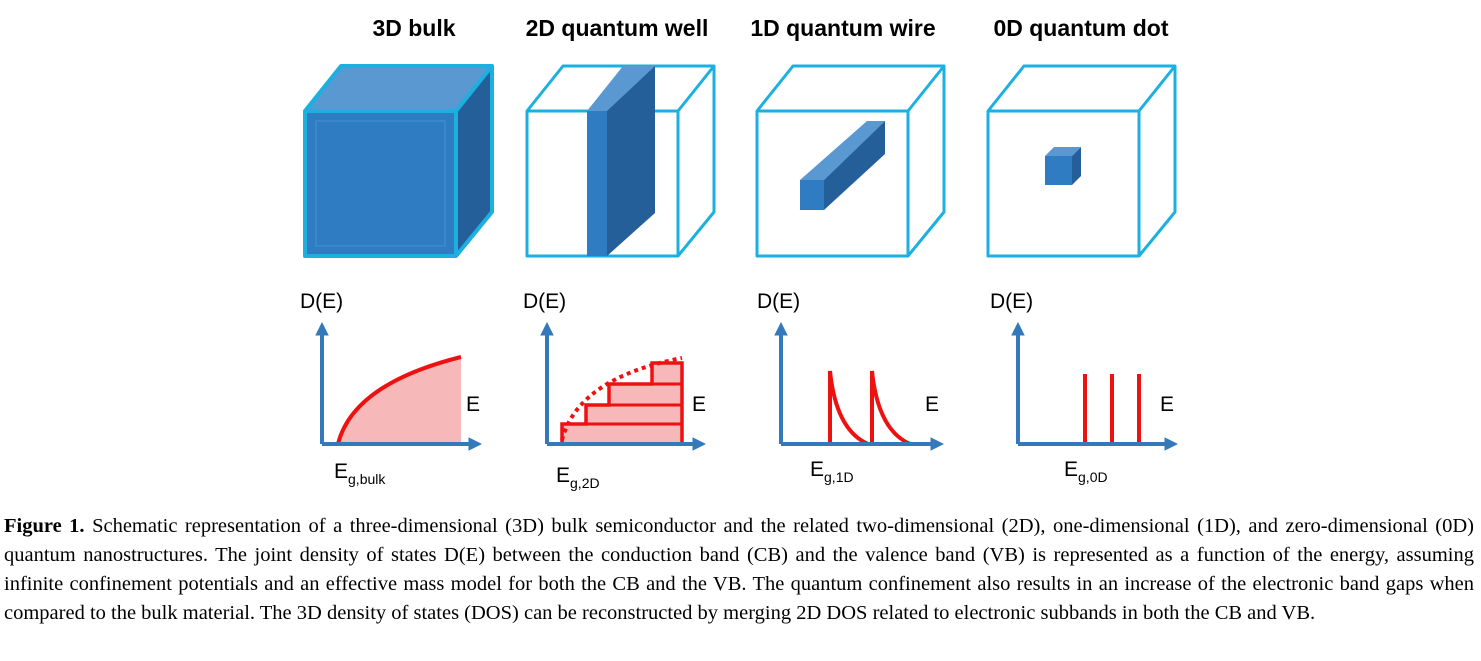 The height and width of the screenshot is (661, 1481). I want to click on caption-label: Figure 1., so click(44, 526).